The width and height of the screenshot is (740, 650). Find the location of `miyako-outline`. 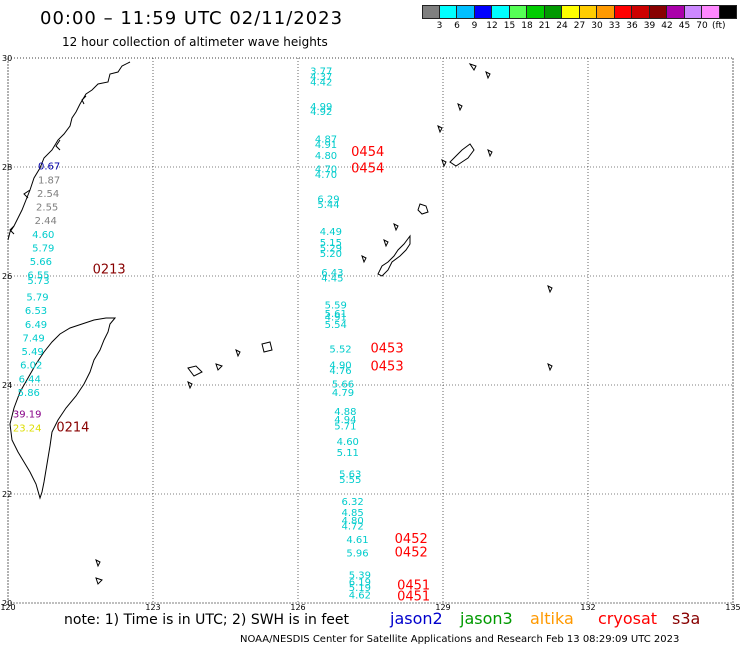

miyako-outline is located at coordinates (267, 347).